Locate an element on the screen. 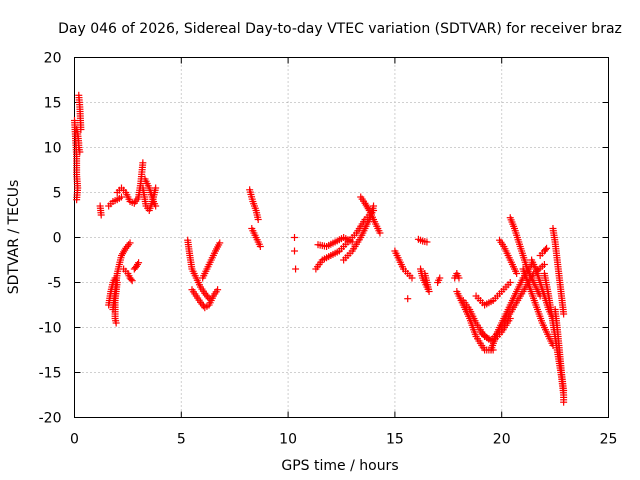 This screenshot has width=640, height=480. y-axis-label: SDTVAR / TECUs is located at coordinates (14, 237).